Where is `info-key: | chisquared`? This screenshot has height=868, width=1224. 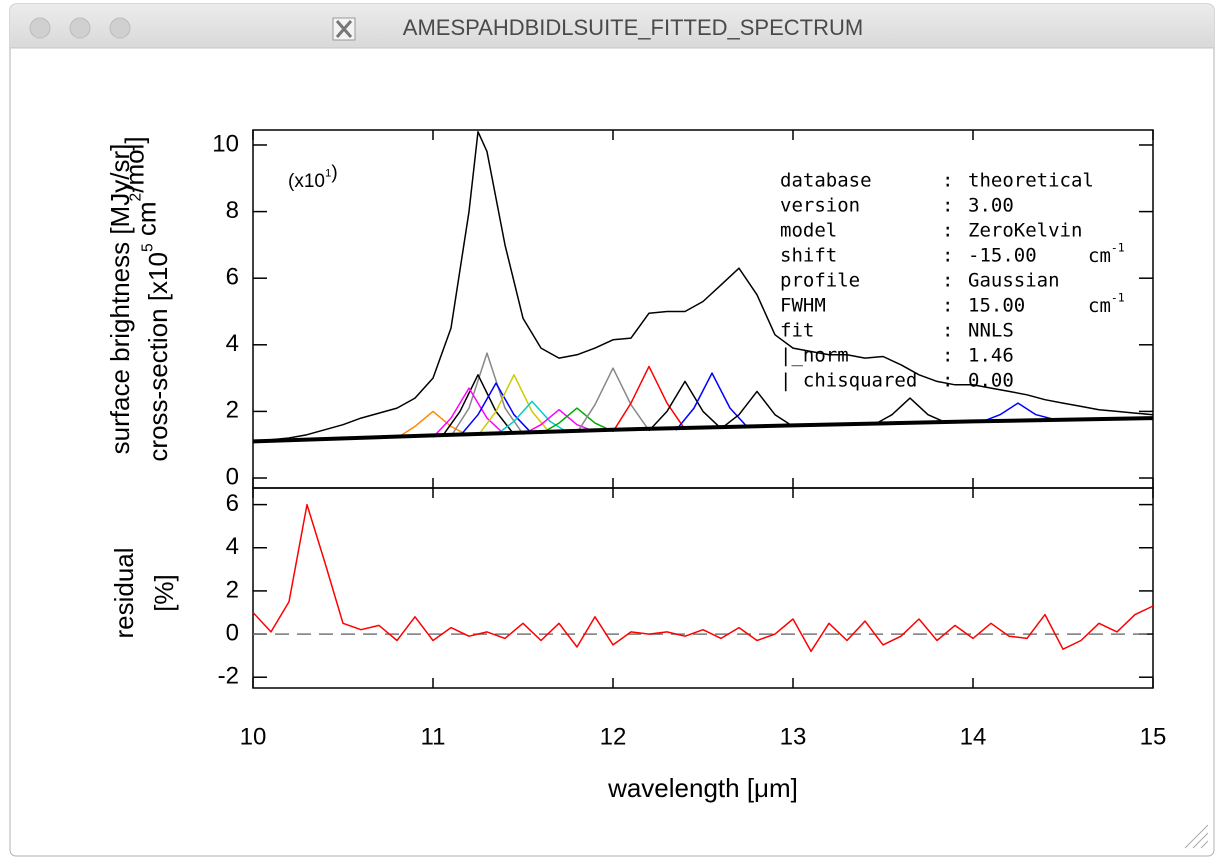
info-key: | chisquared is located at coordinates (848, 381).